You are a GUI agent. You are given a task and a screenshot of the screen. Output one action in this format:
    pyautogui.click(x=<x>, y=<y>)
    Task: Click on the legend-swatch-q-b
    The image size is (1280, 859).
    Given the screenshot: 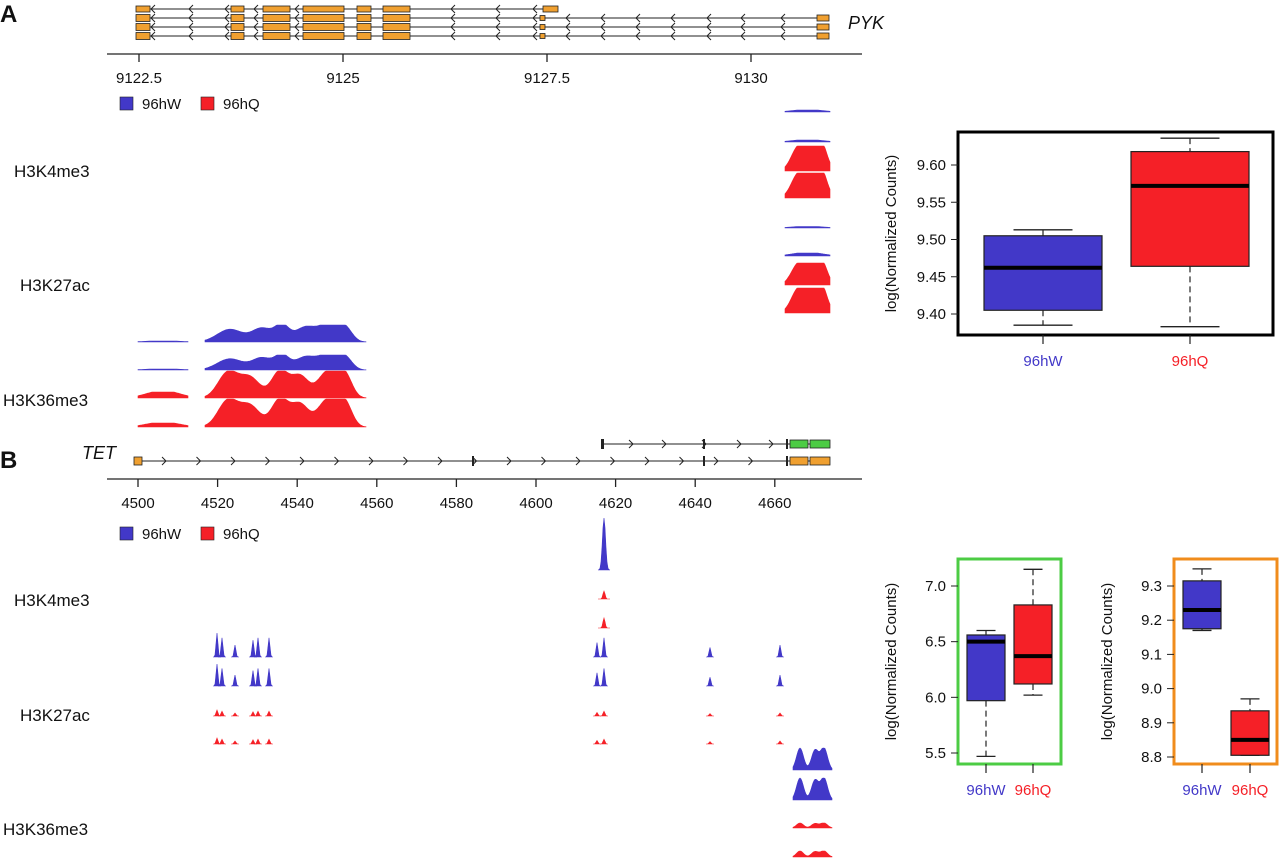 What is the action you would take?
    pyautogui.click(x=207, y=533)
    